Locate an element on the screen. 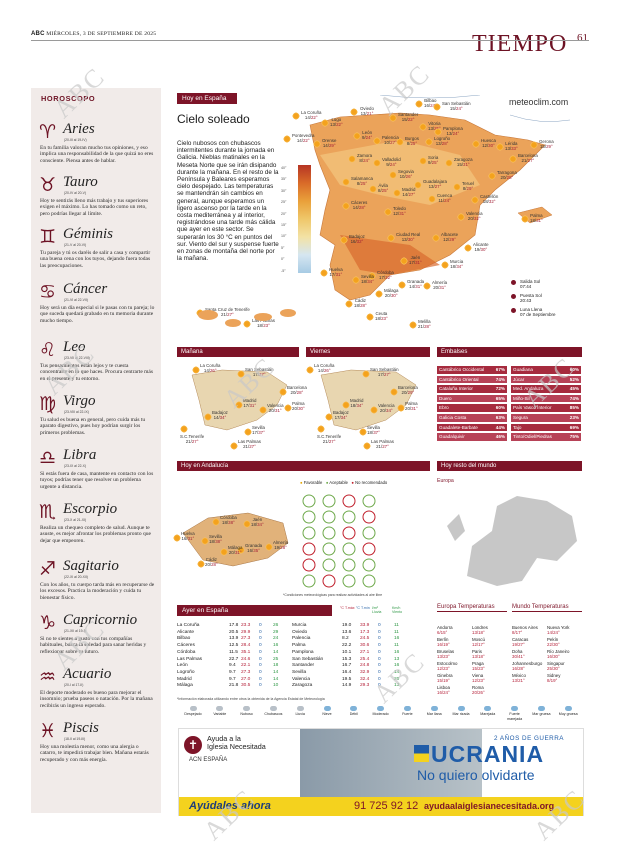 The height and width of the screenshot is (846, 620). world-temps-title: Mundo Temperaturas is located at coordinates (547, 608).